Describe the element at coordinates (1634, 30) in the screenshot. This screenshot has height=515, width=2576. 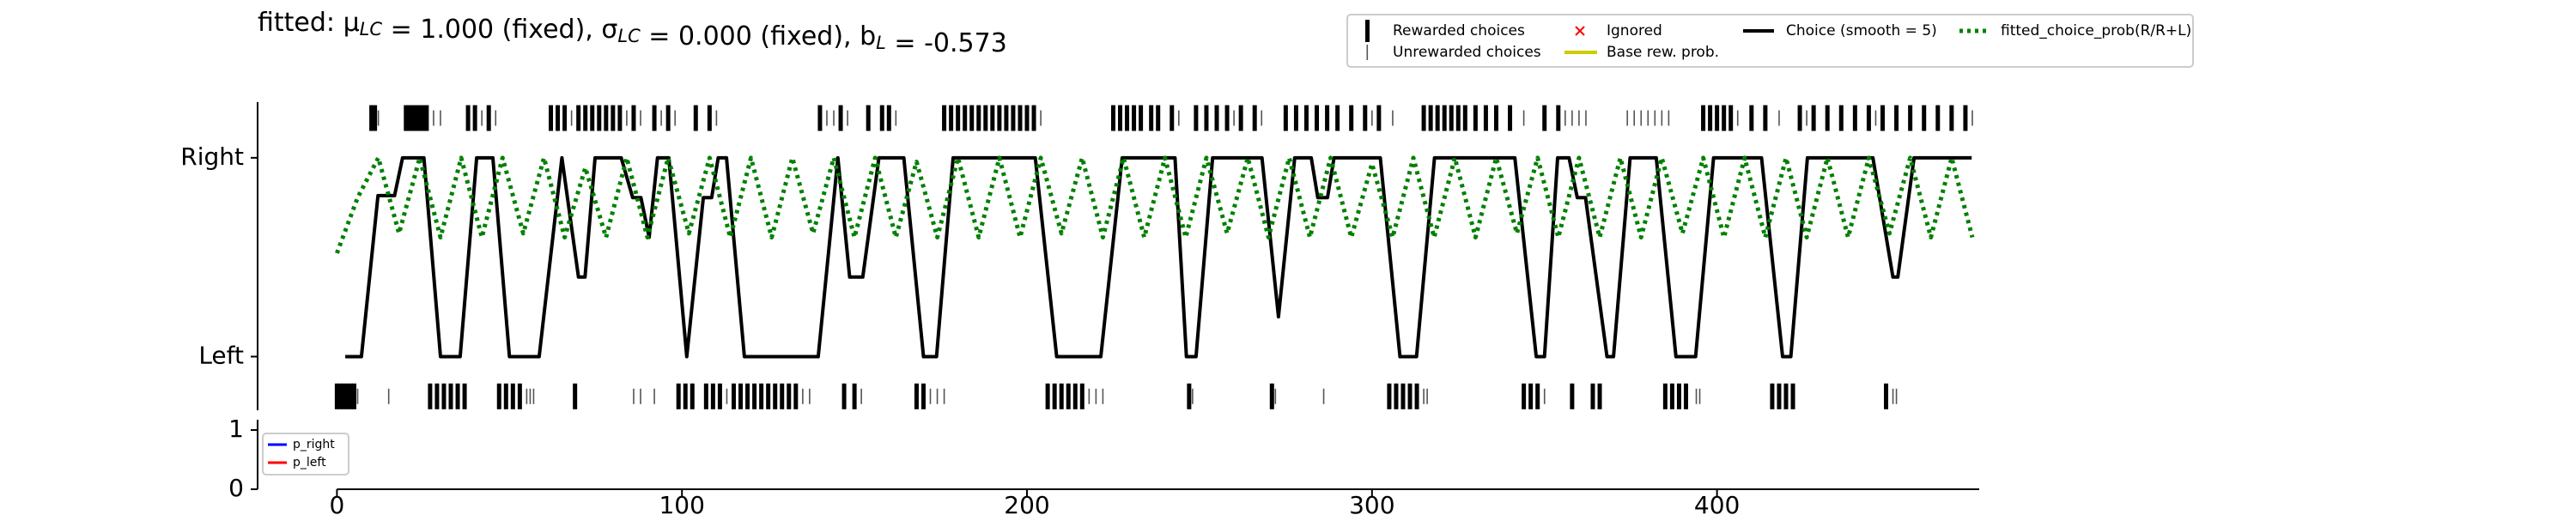
I see `legend-label: Ignored` at that location.